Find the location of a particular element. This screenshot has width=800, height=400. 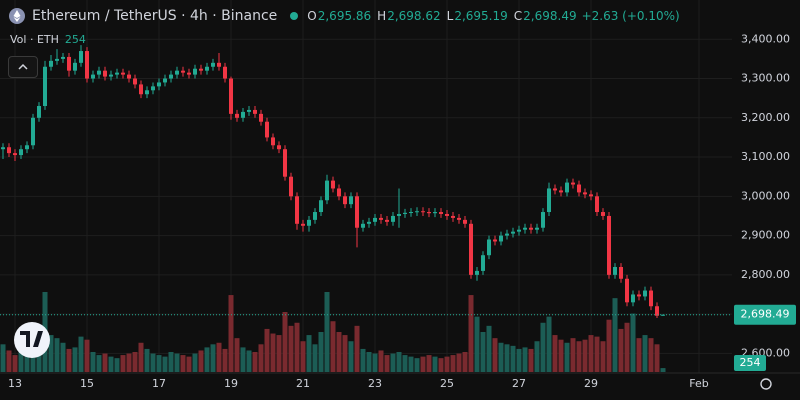

legend-key: O is located at coordinates (312, 16).